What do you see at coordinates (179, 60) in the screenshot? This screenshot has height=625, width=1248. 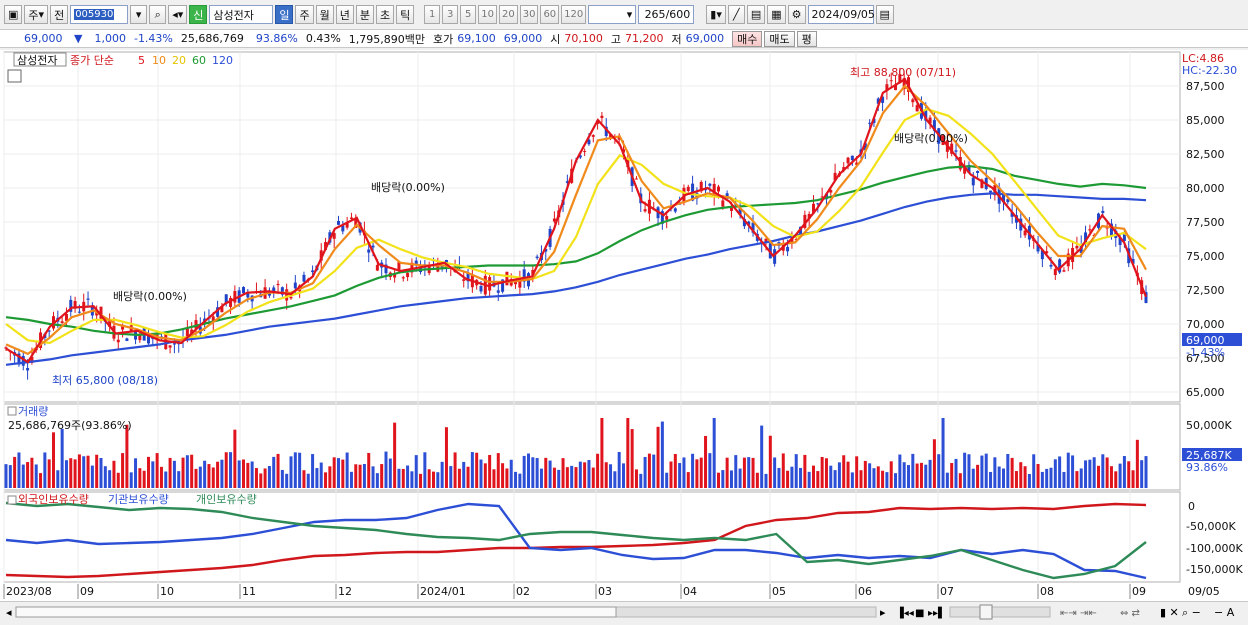 I see `ma-legend-20: 20` at bounding box center [179, 60].